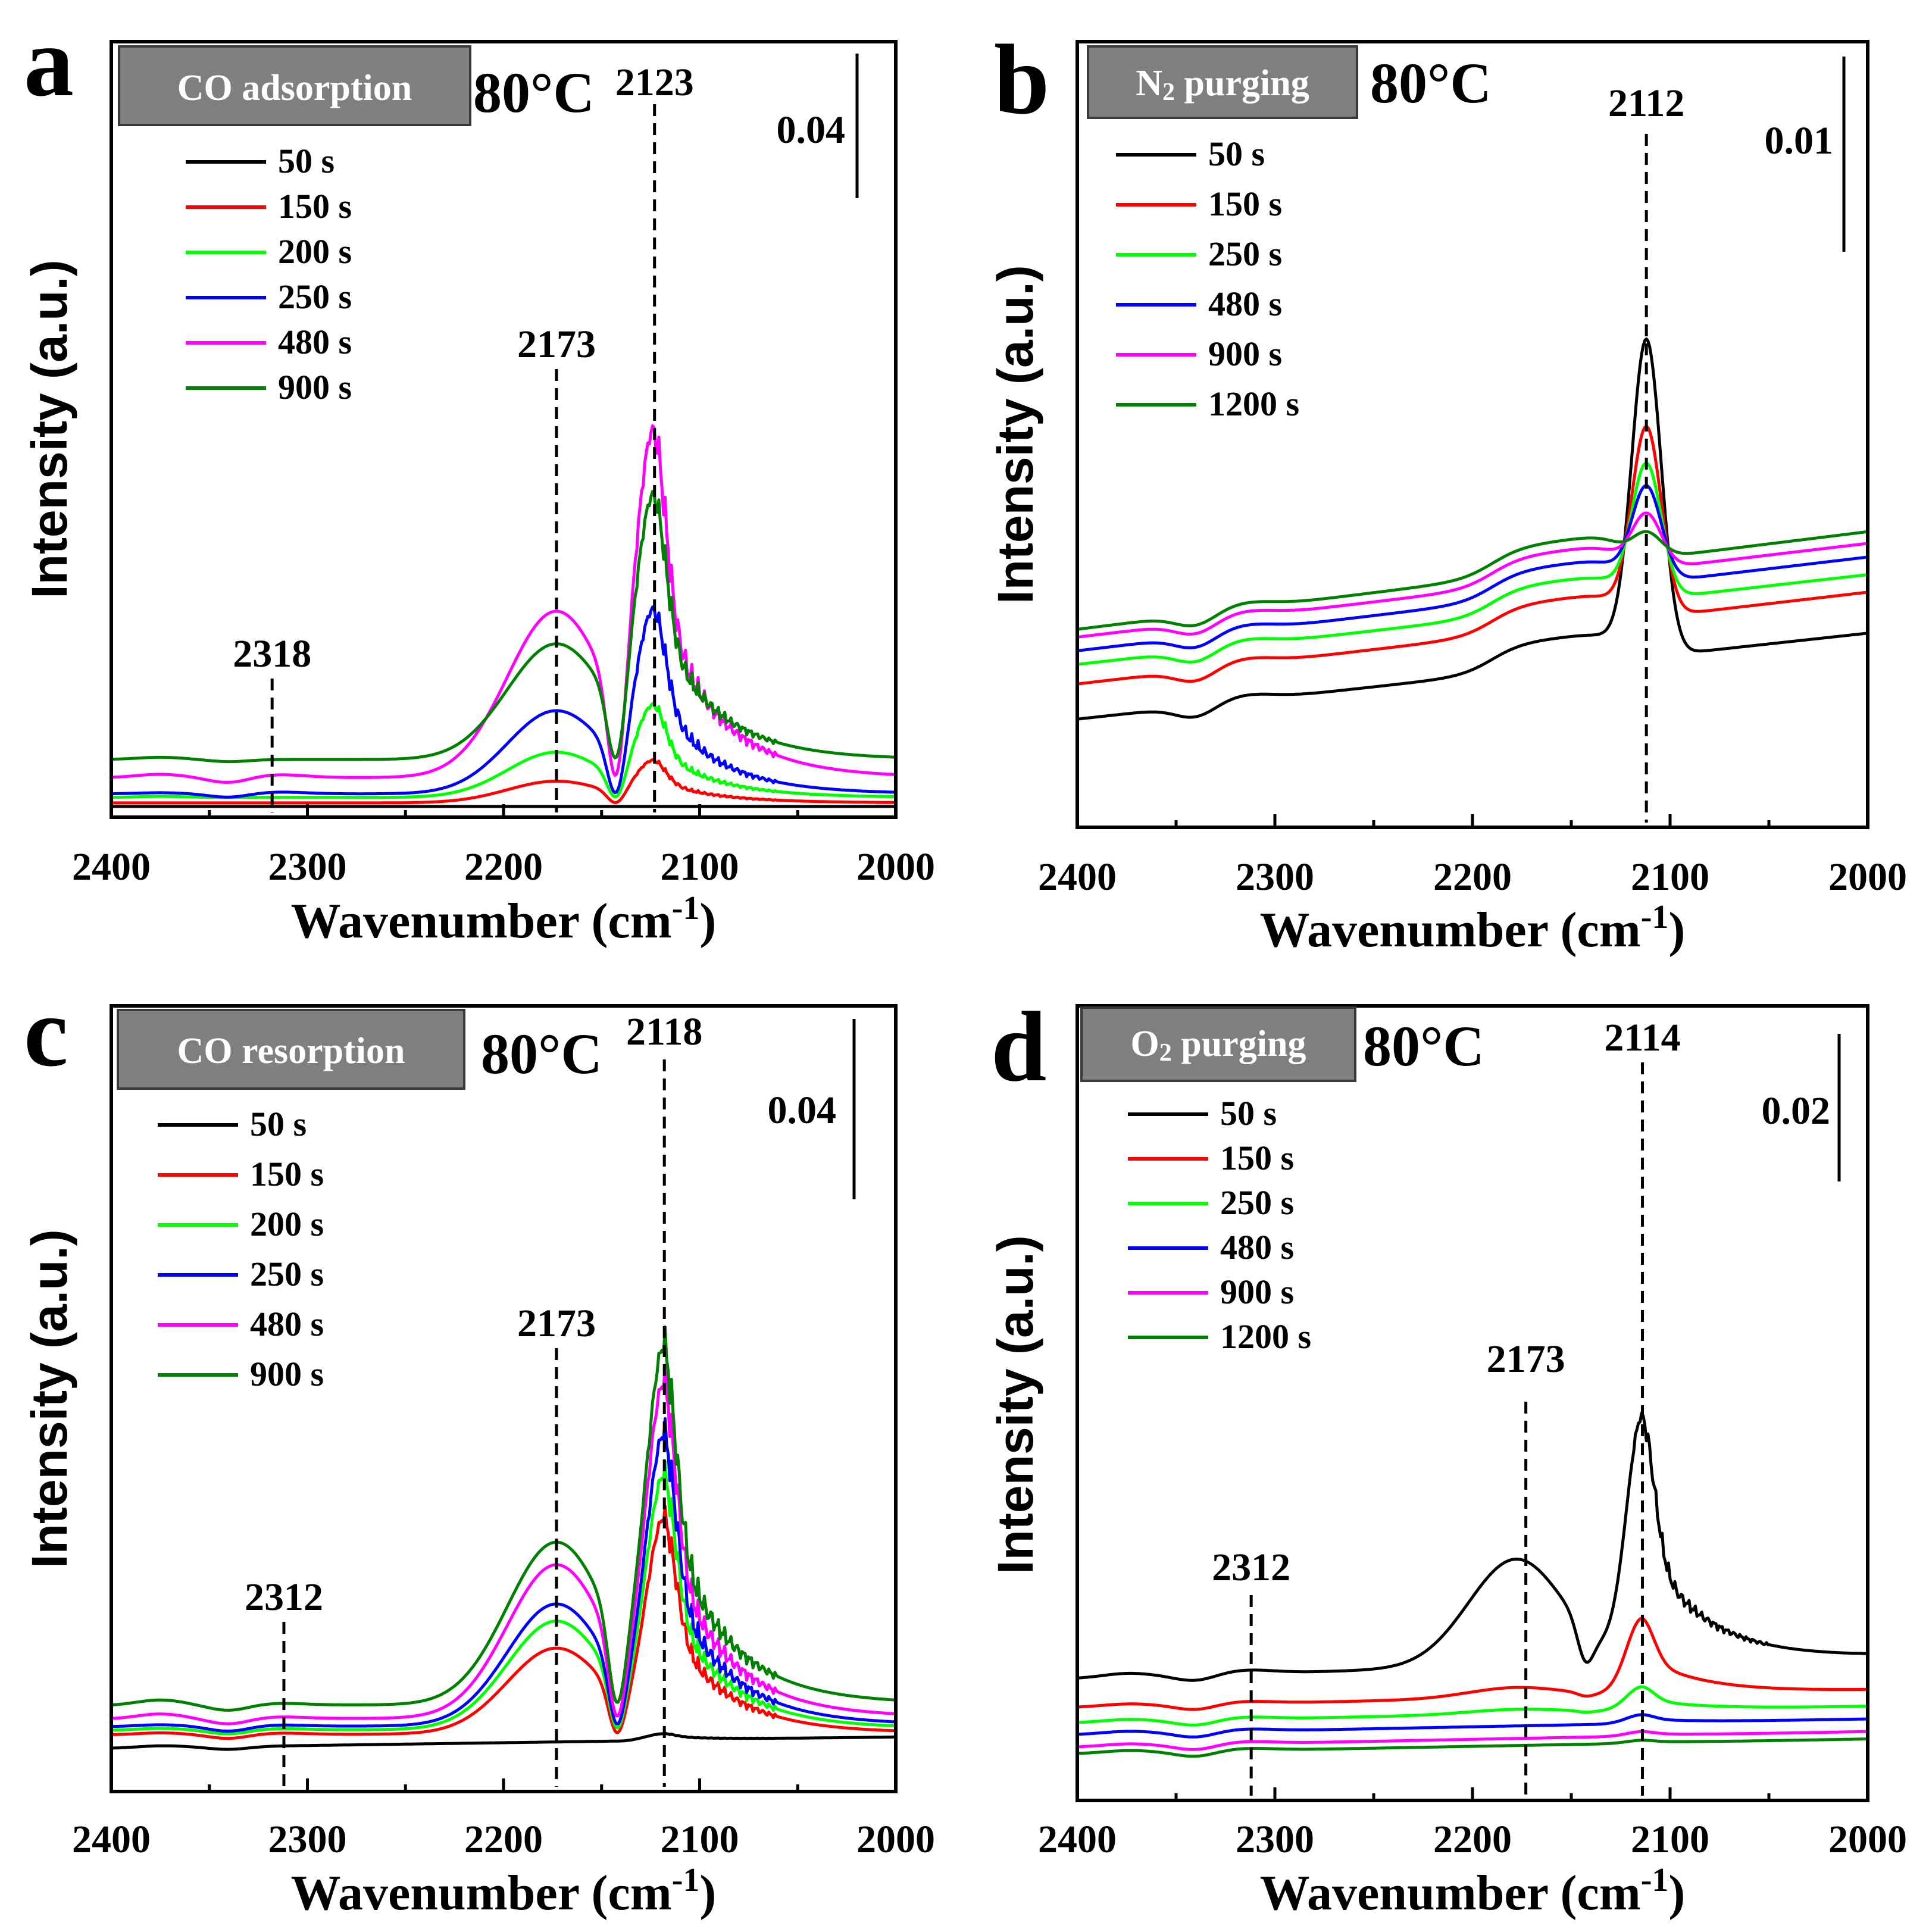  Describe the element at coordinates (1800, 140) in the screenshot. I see `panel-b-scale-label: 0.01` at that location.